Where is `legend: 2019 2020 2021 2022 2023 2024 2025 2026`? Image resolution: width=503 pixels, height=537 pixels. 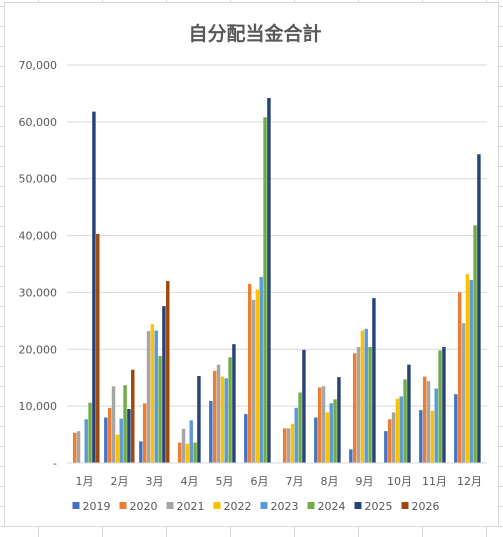 legend: 2019 2020 2021 2022 2023 2024 2025 2026 is located at coordinates (256, 506).